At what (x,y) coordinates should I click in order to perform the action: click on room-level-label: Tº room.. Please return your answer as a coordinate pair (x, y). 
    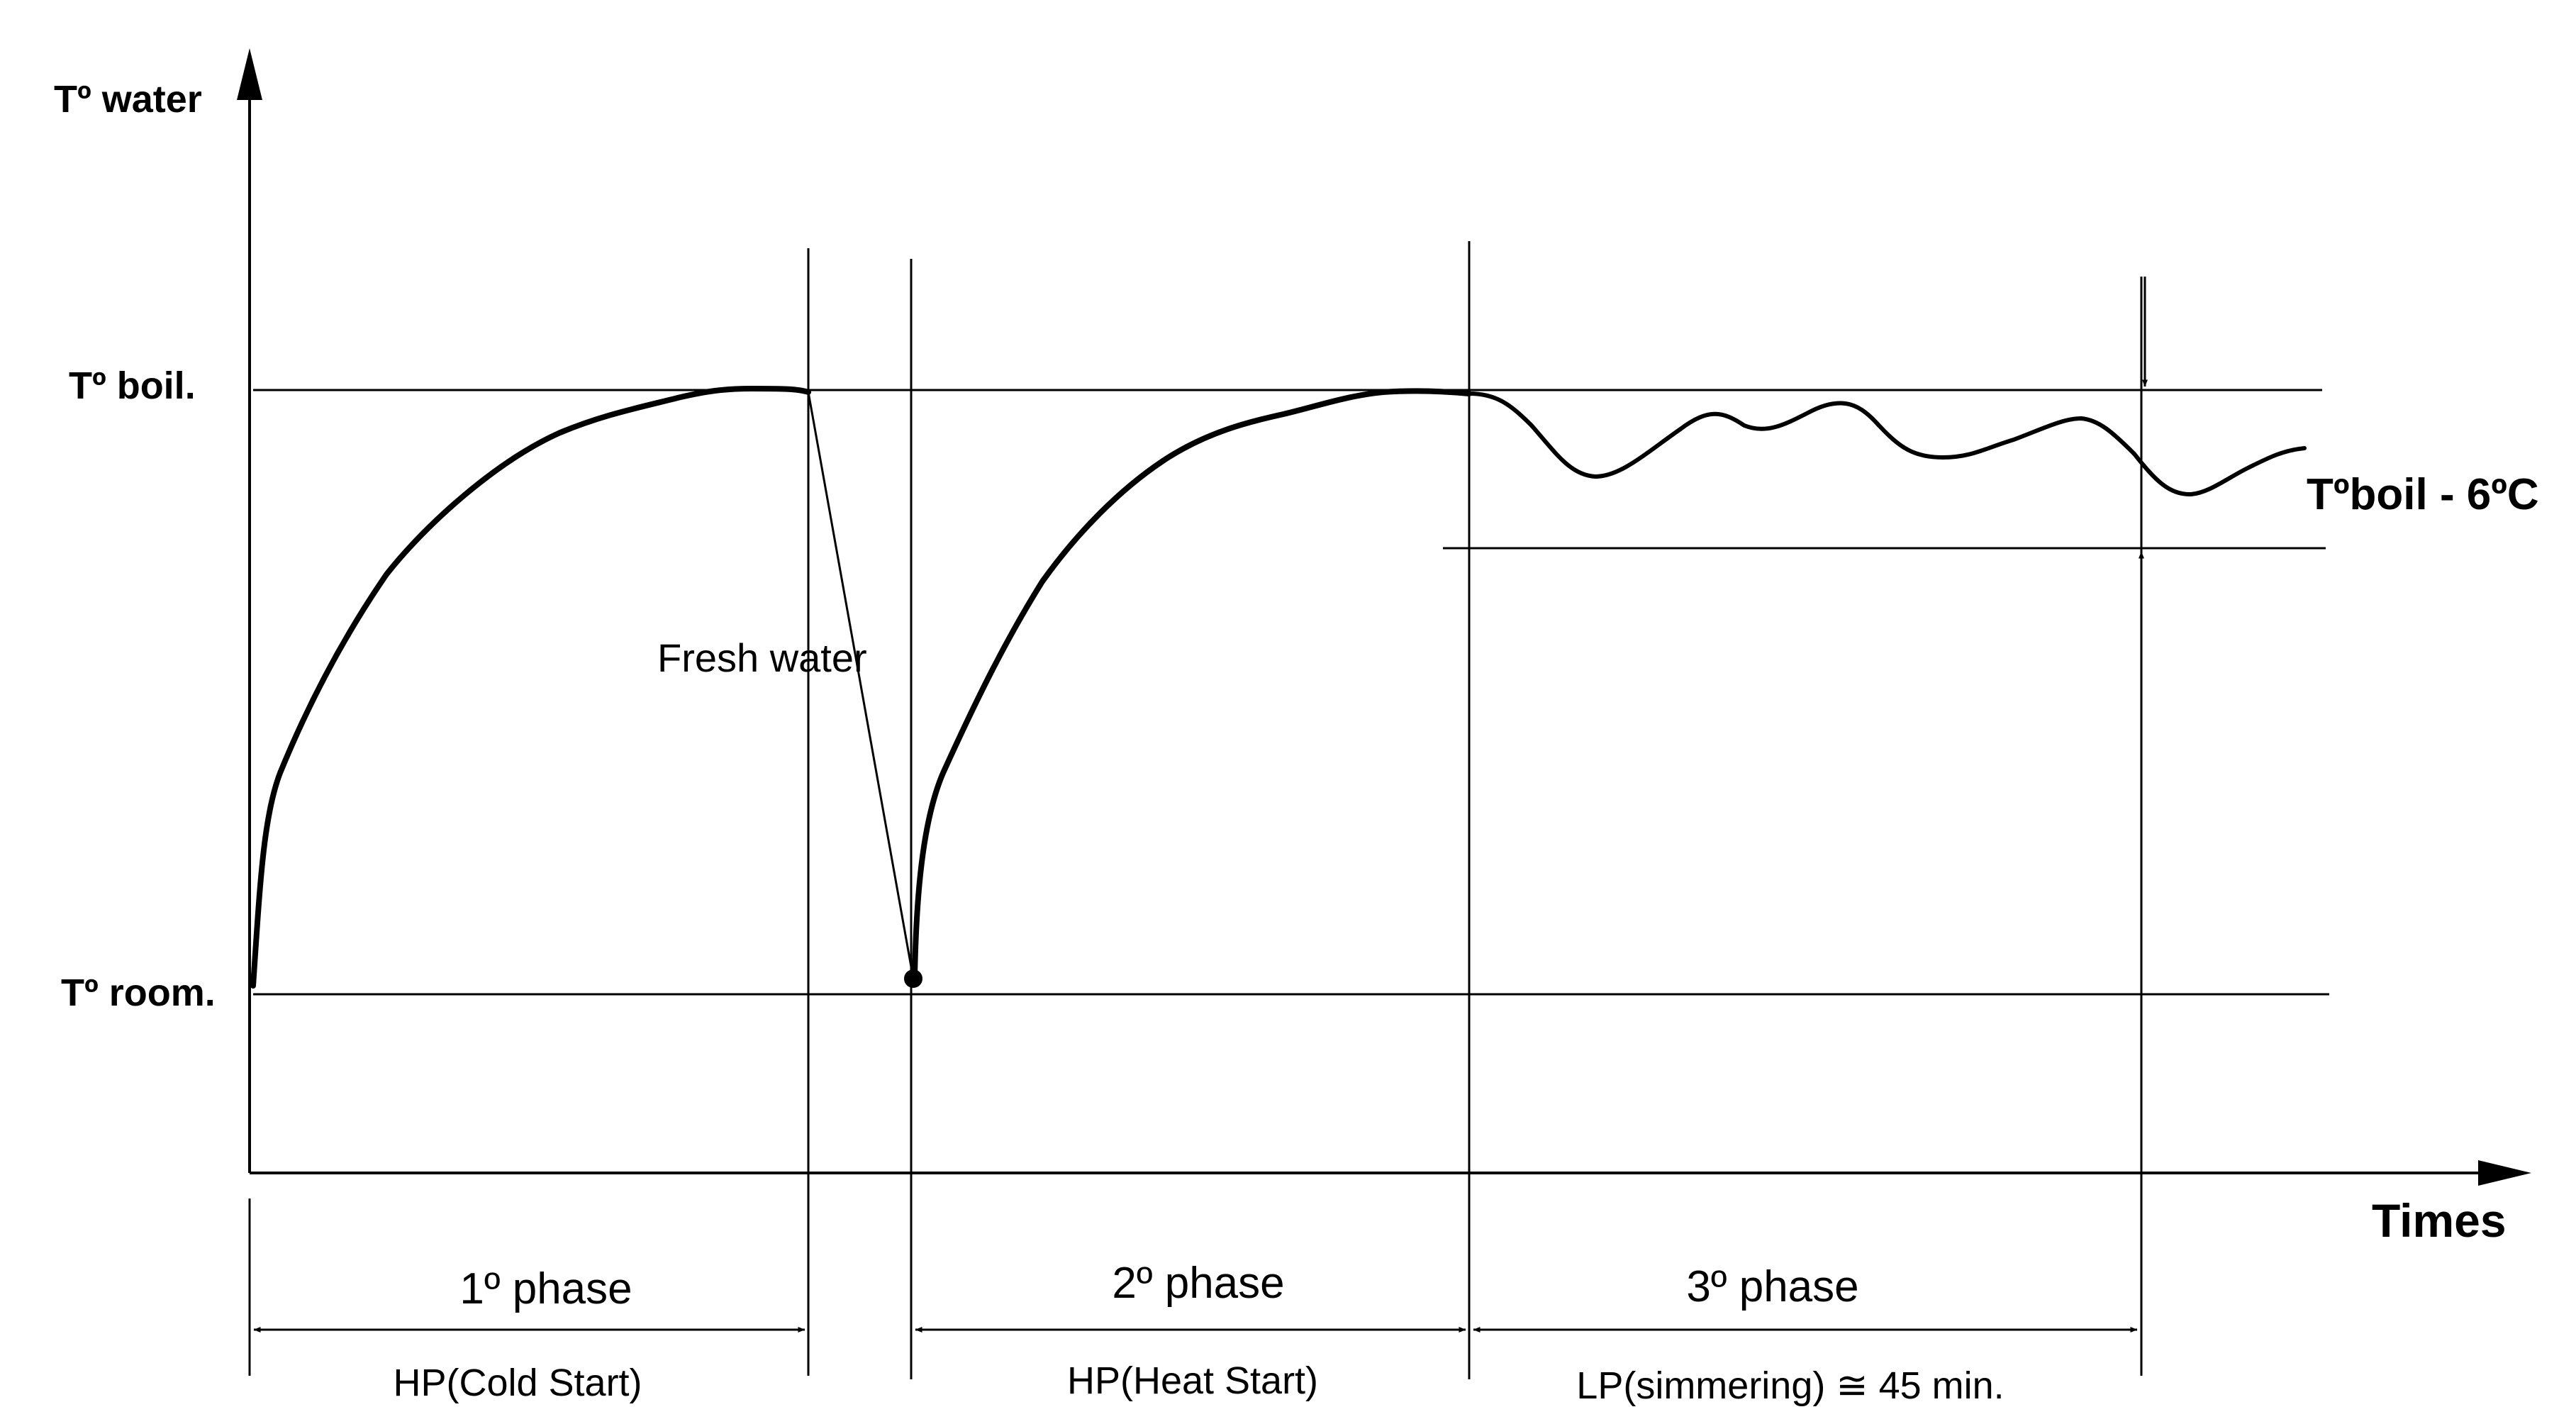
    Looking at the image, I should click on (138, 993).